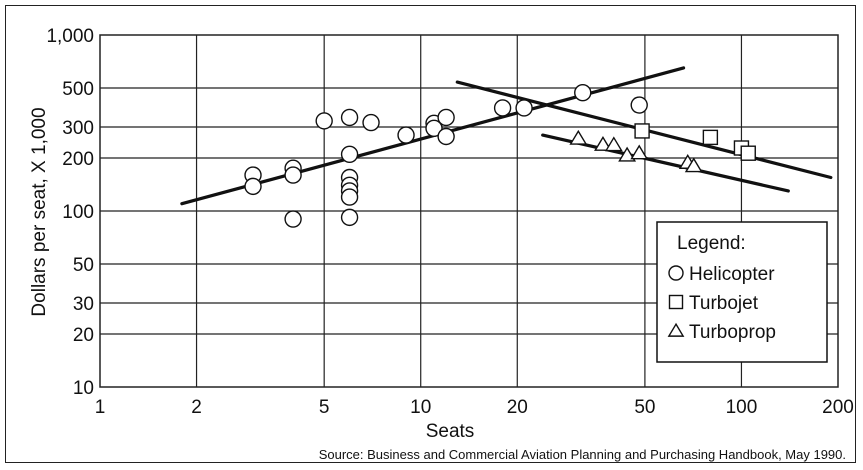  I want to click on y-tick-labels: 10 20 30 50 100 200 300 500 1,000, so click(70, 212).